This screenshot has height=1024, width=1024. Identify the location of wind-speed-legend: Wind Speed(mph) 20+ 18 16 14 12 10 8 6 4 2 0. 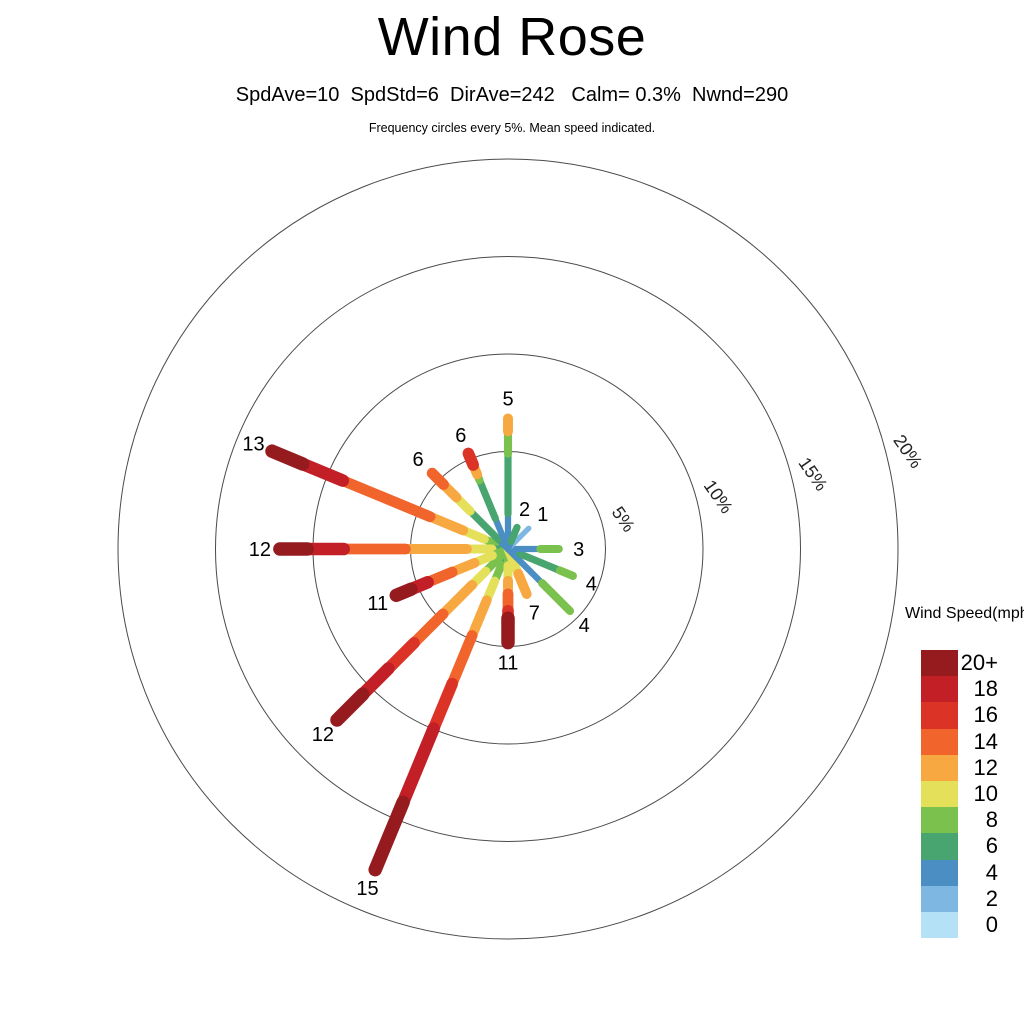
(964, 772).